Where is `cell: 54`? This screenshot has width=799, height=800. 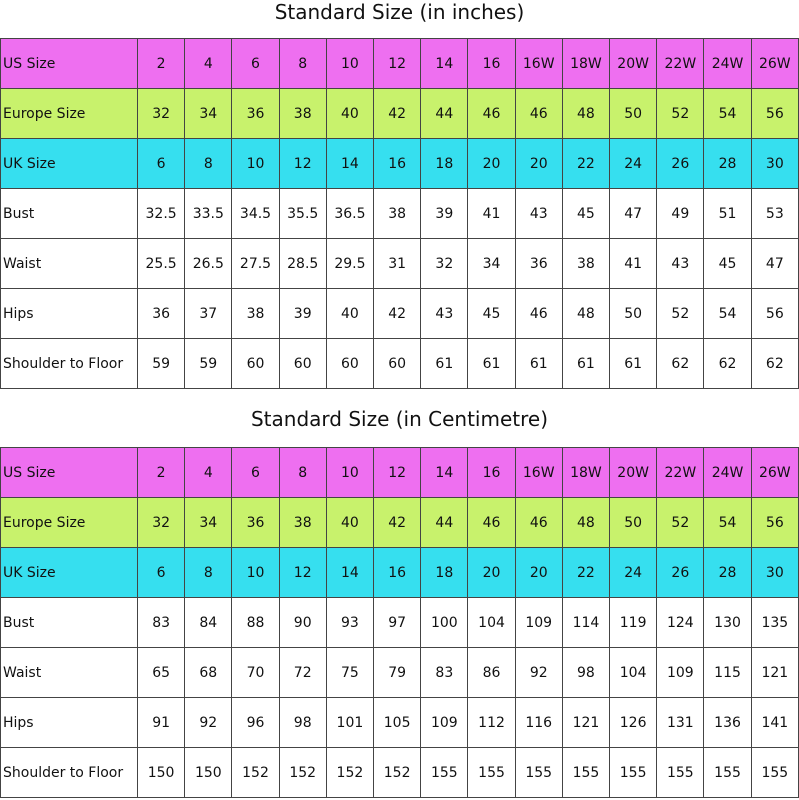
cell: 54 is located at coordinates (727, 313).